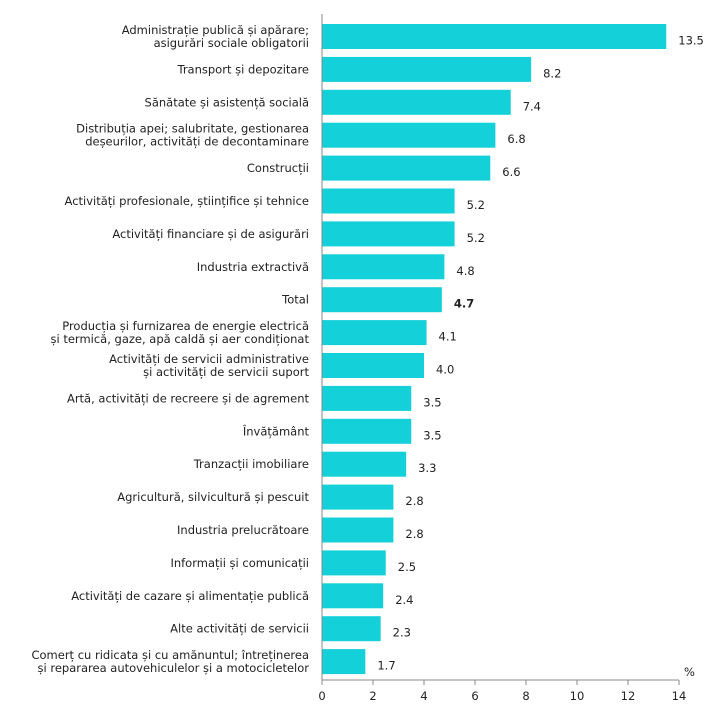 This screenshot has width=708, height=711. What do you see at coordinates (402, 633) in the screenshot?
I see `value-label: 2.3` at bounding box center [402, 633].